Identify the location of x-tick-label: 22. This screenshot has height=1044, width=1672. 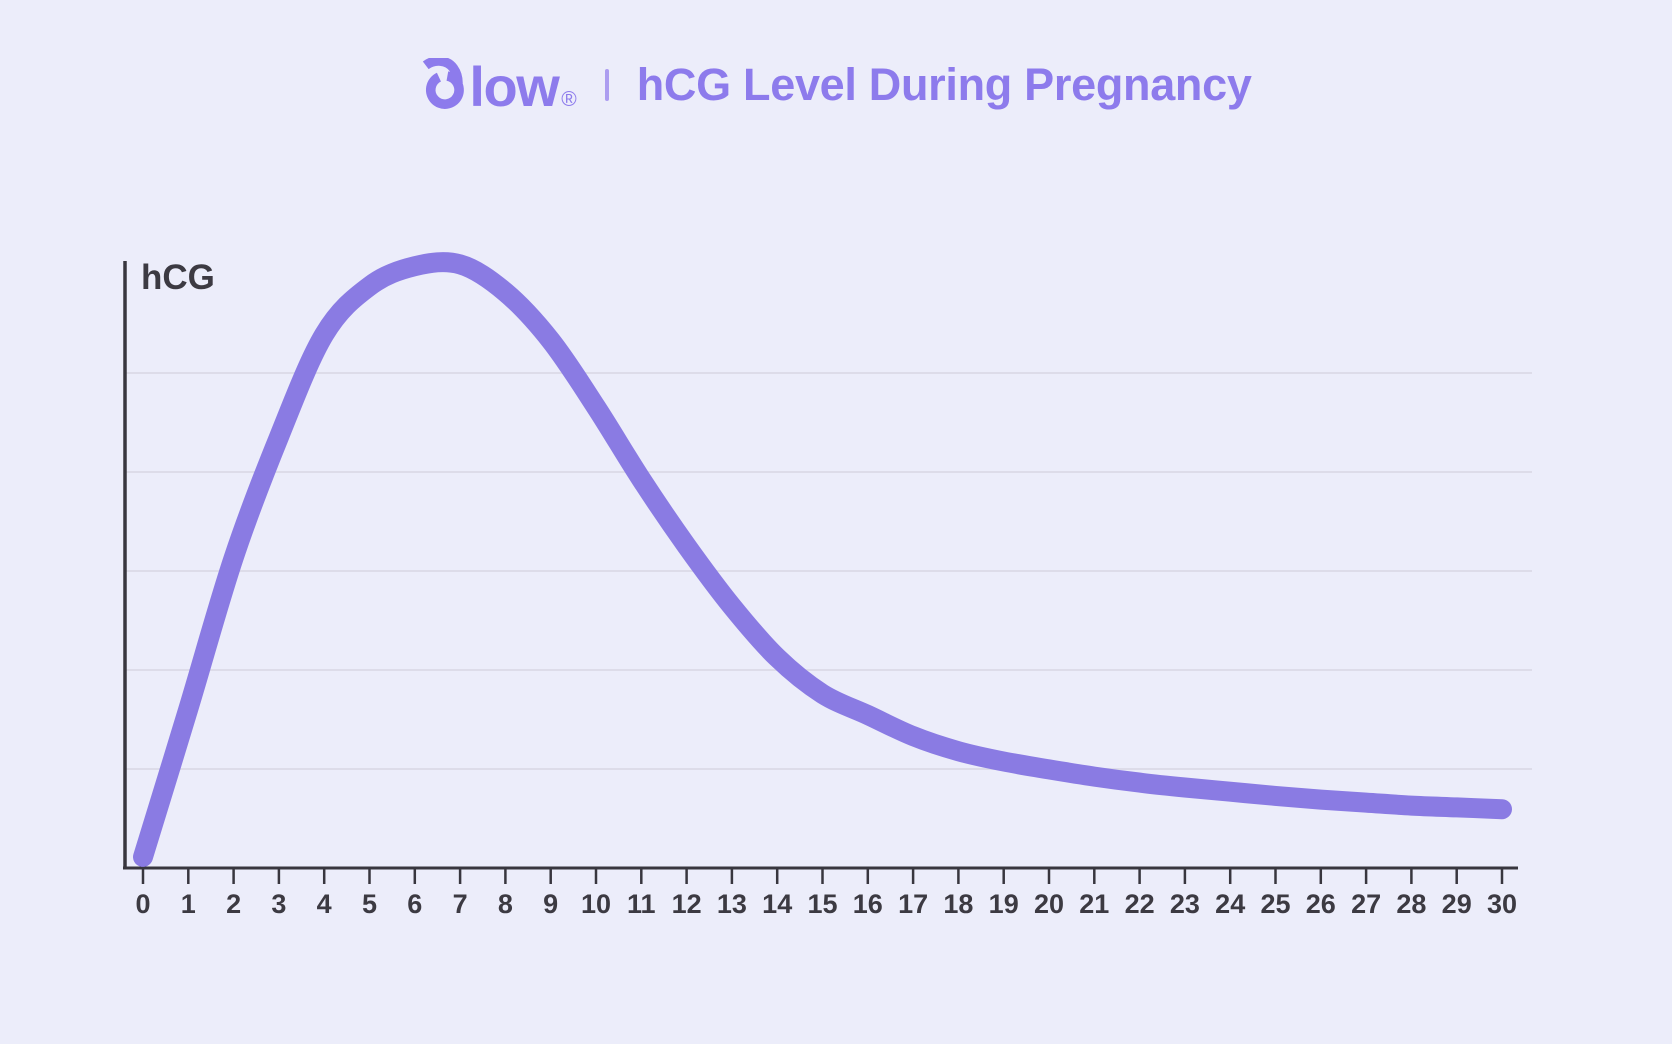
(1140, 904).